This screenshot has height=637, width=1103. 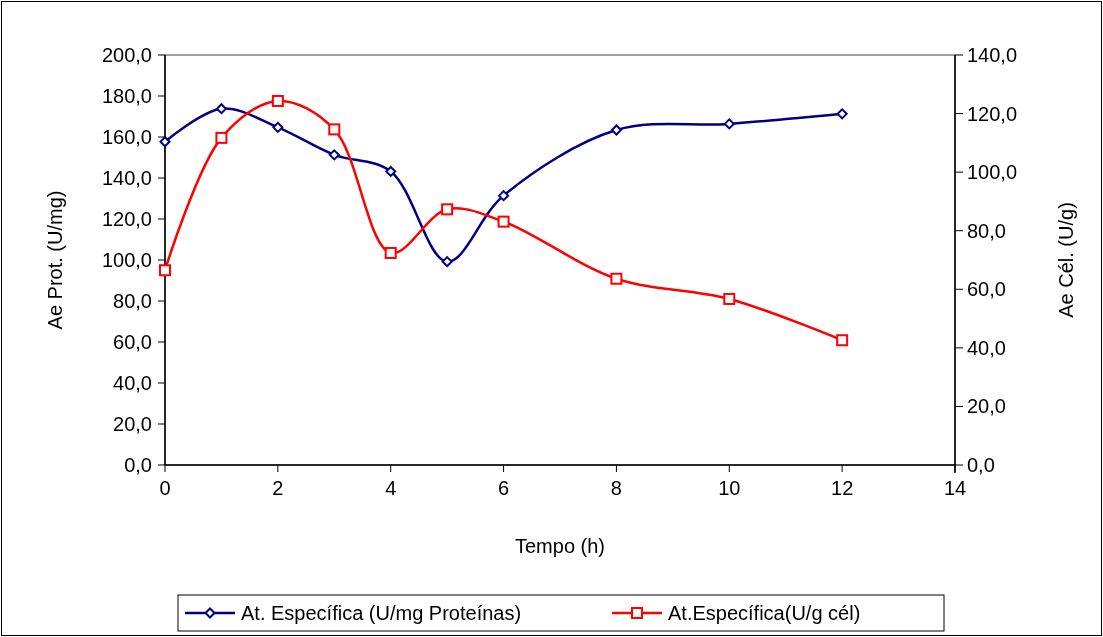 I want to click on x-tick-label: 12, so click(x=842, y=488).